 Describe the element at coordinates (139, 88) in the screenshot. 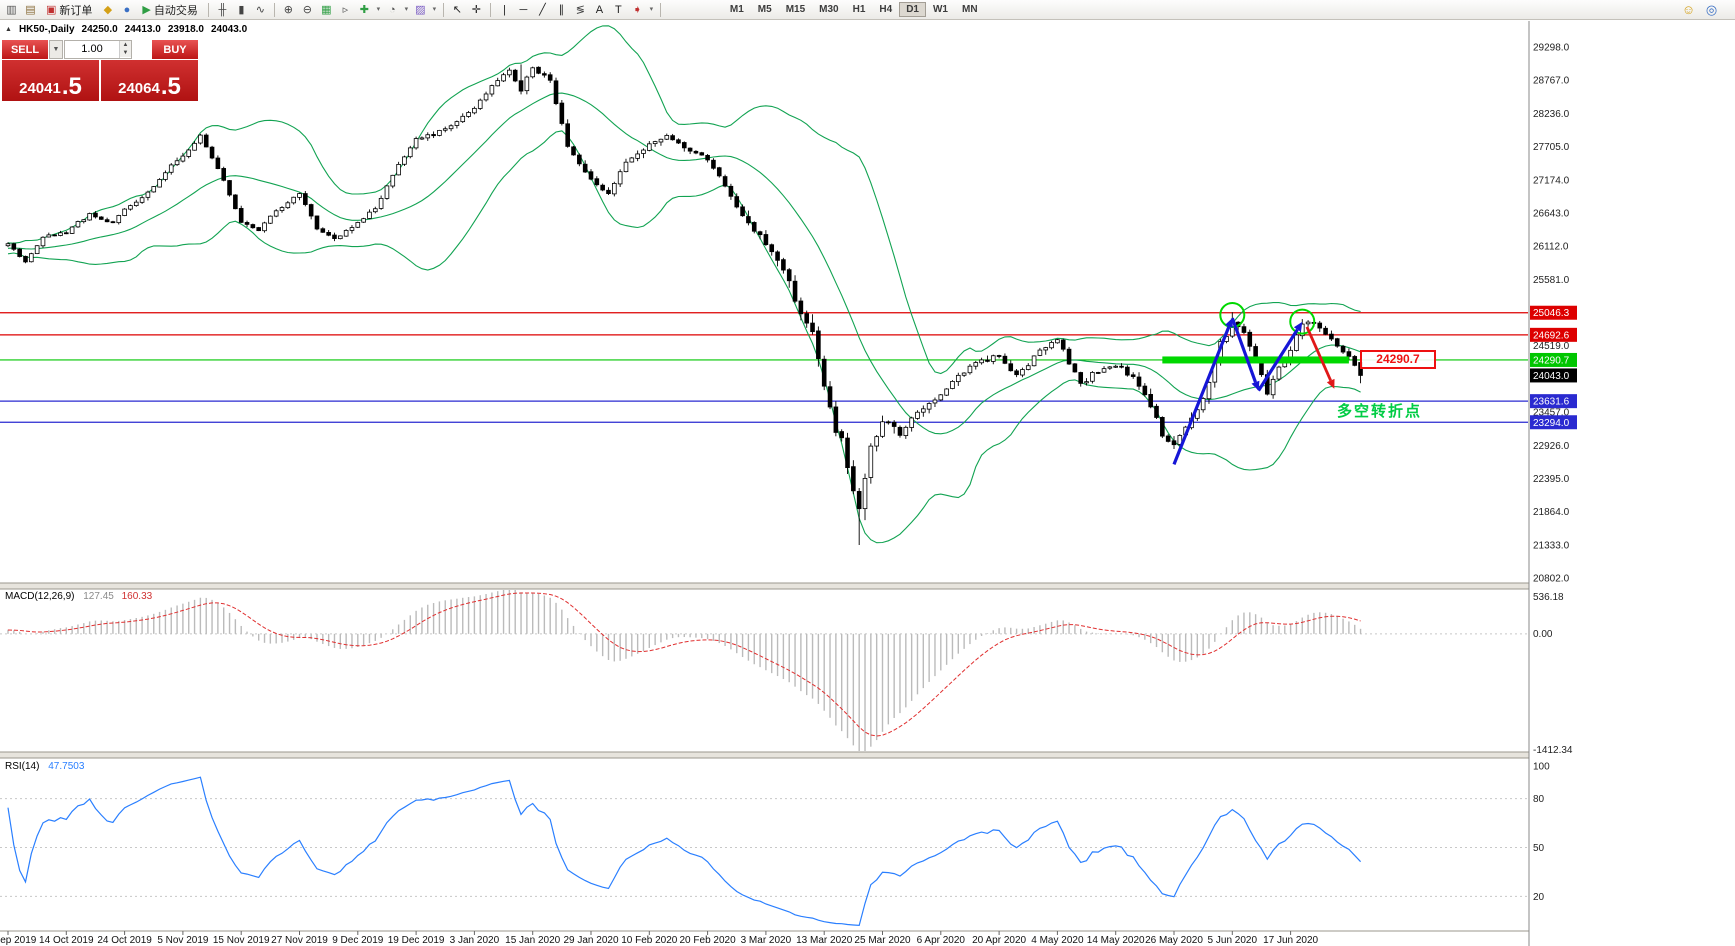

I see `buy-price: 24064` at that location.